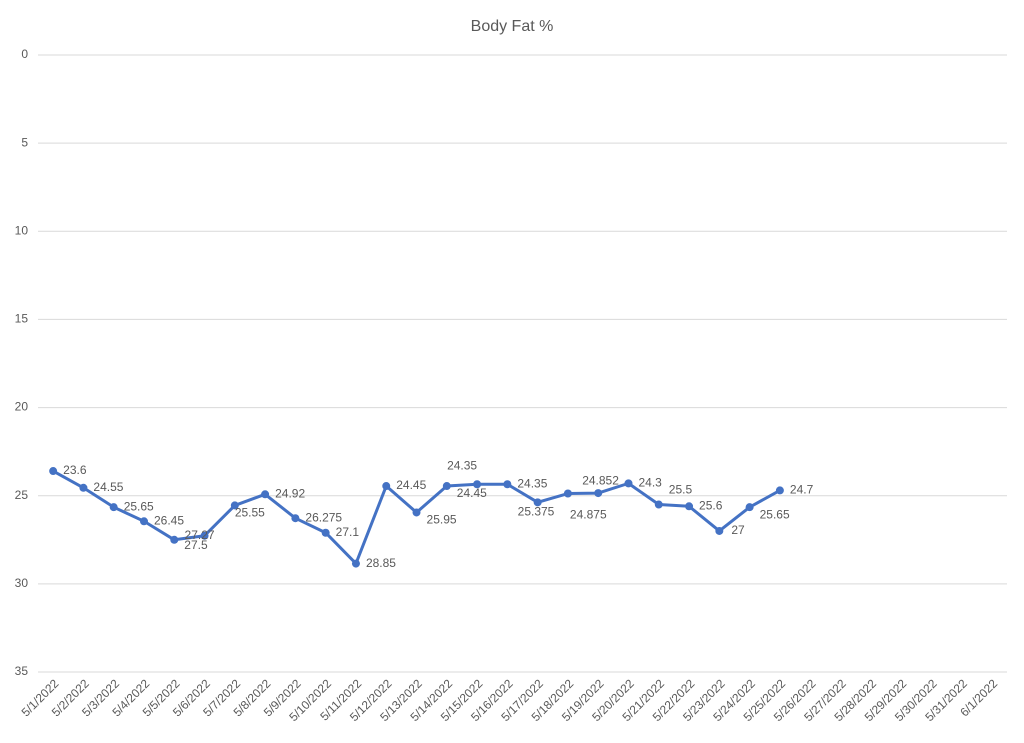 Image resolution: width=1024 pixels, height=743 pixels. Describe the element at coordinates (24, 142) in the screenshot. I see `y-tick-label: 5` at that location.